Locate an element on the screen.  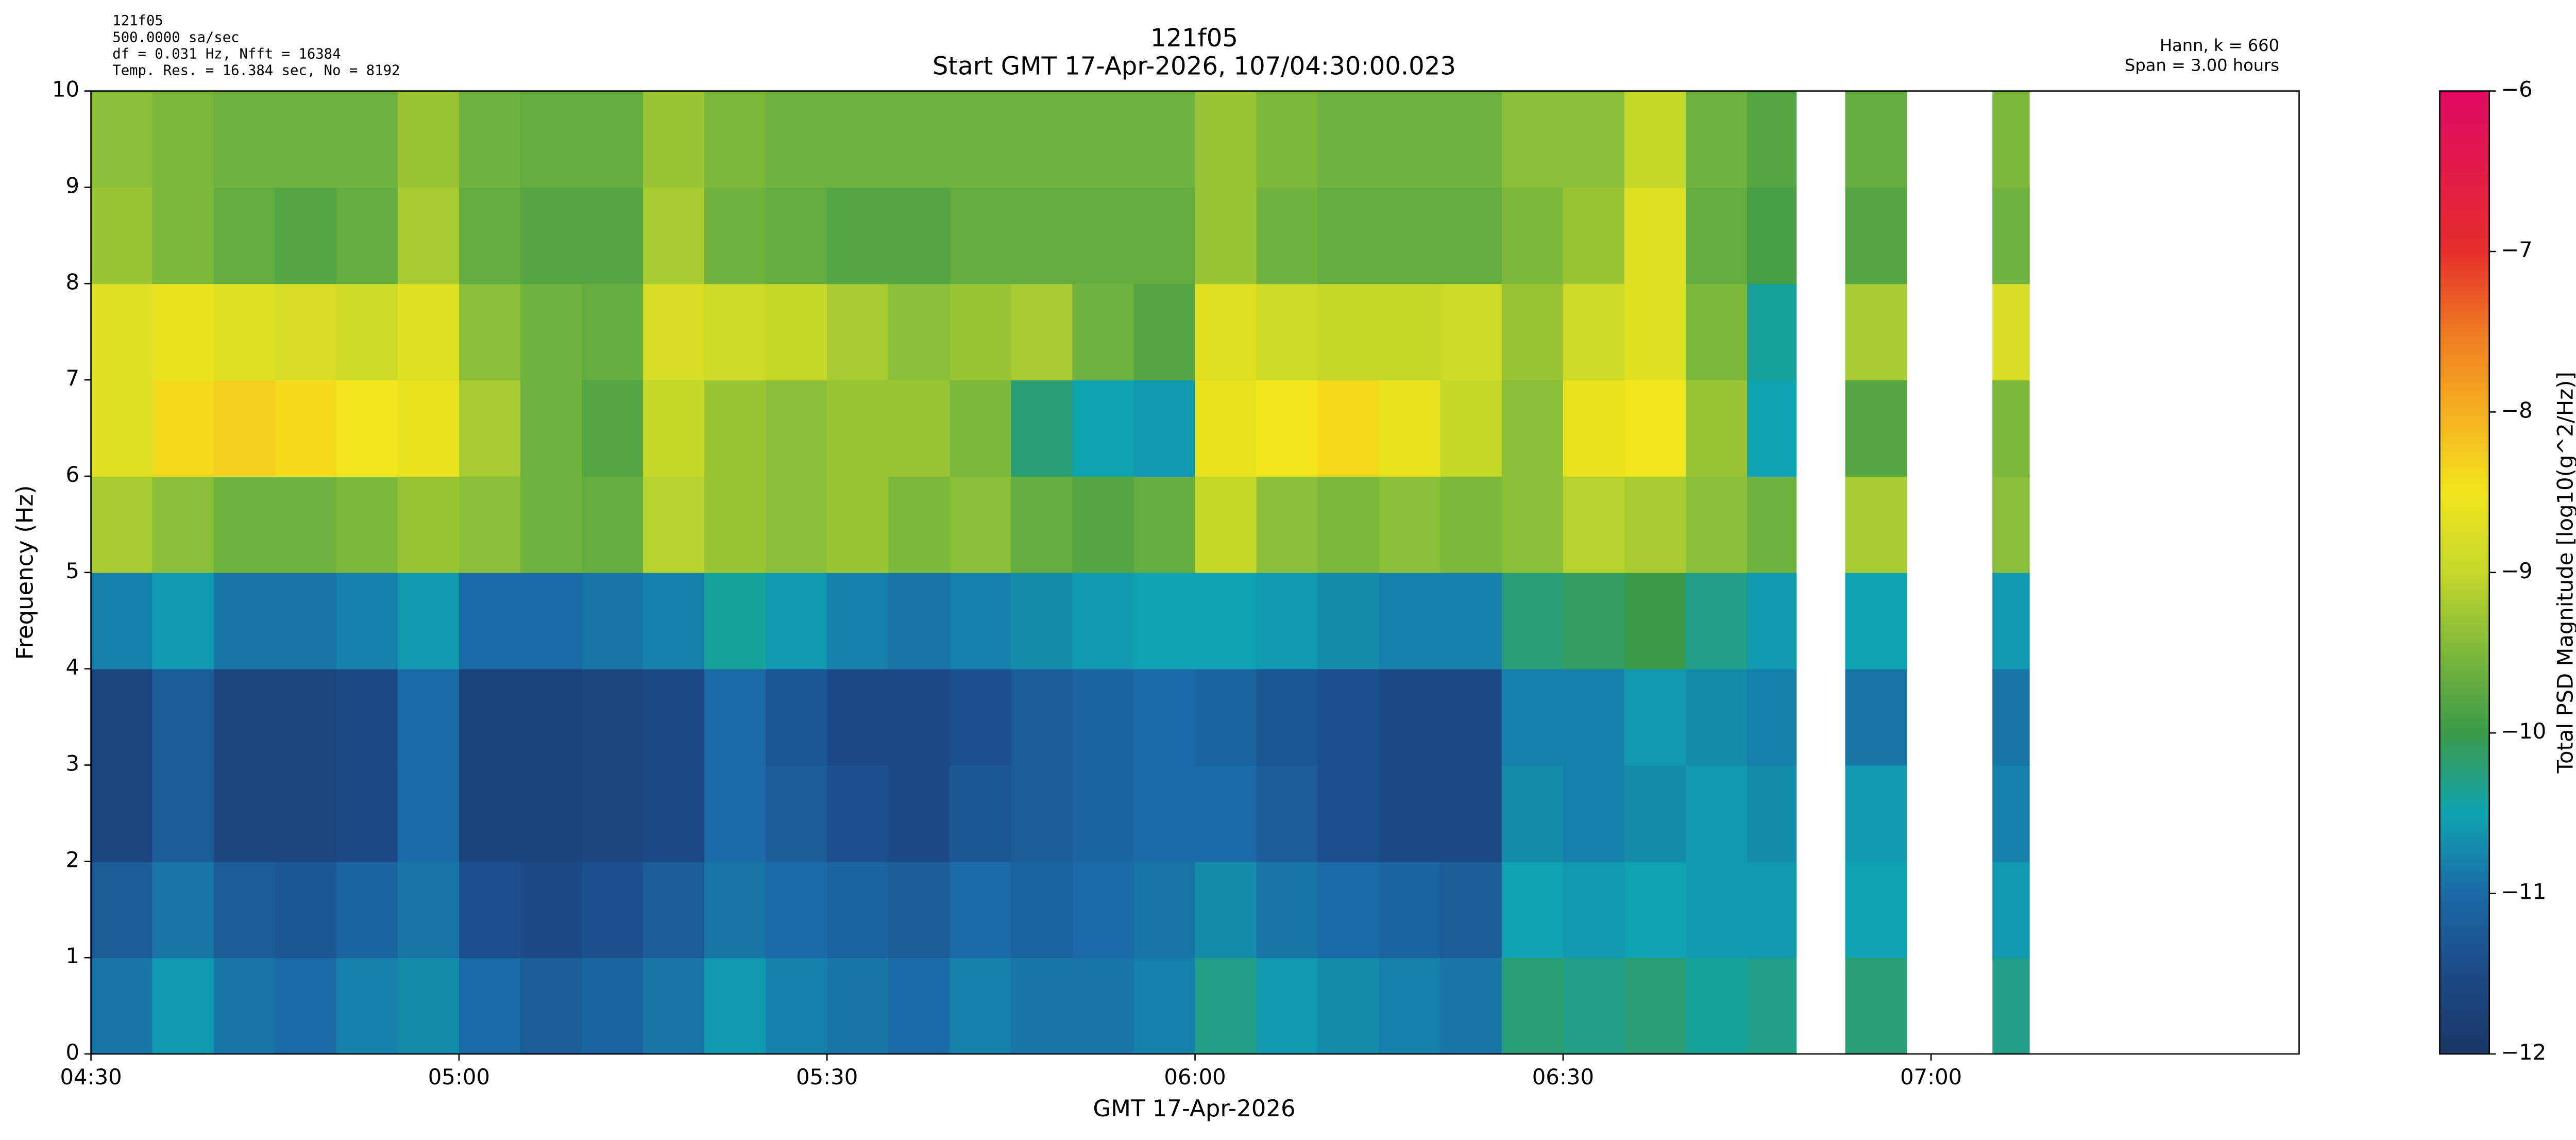
colorbar-tick-label: −8 is located at coordinates (2517, 410).